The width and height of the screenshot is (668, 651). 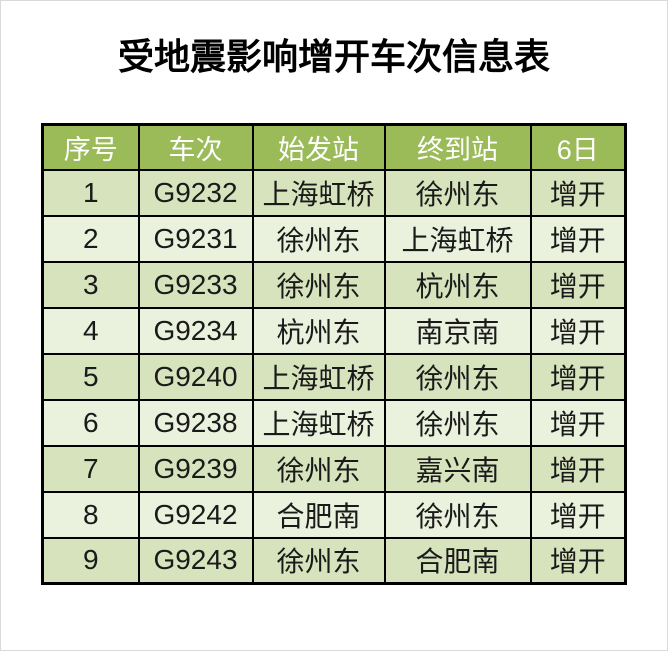 I want to click on table-row: 4 G9234 杭州东 南京南 增开, so click(x=334, y=330).